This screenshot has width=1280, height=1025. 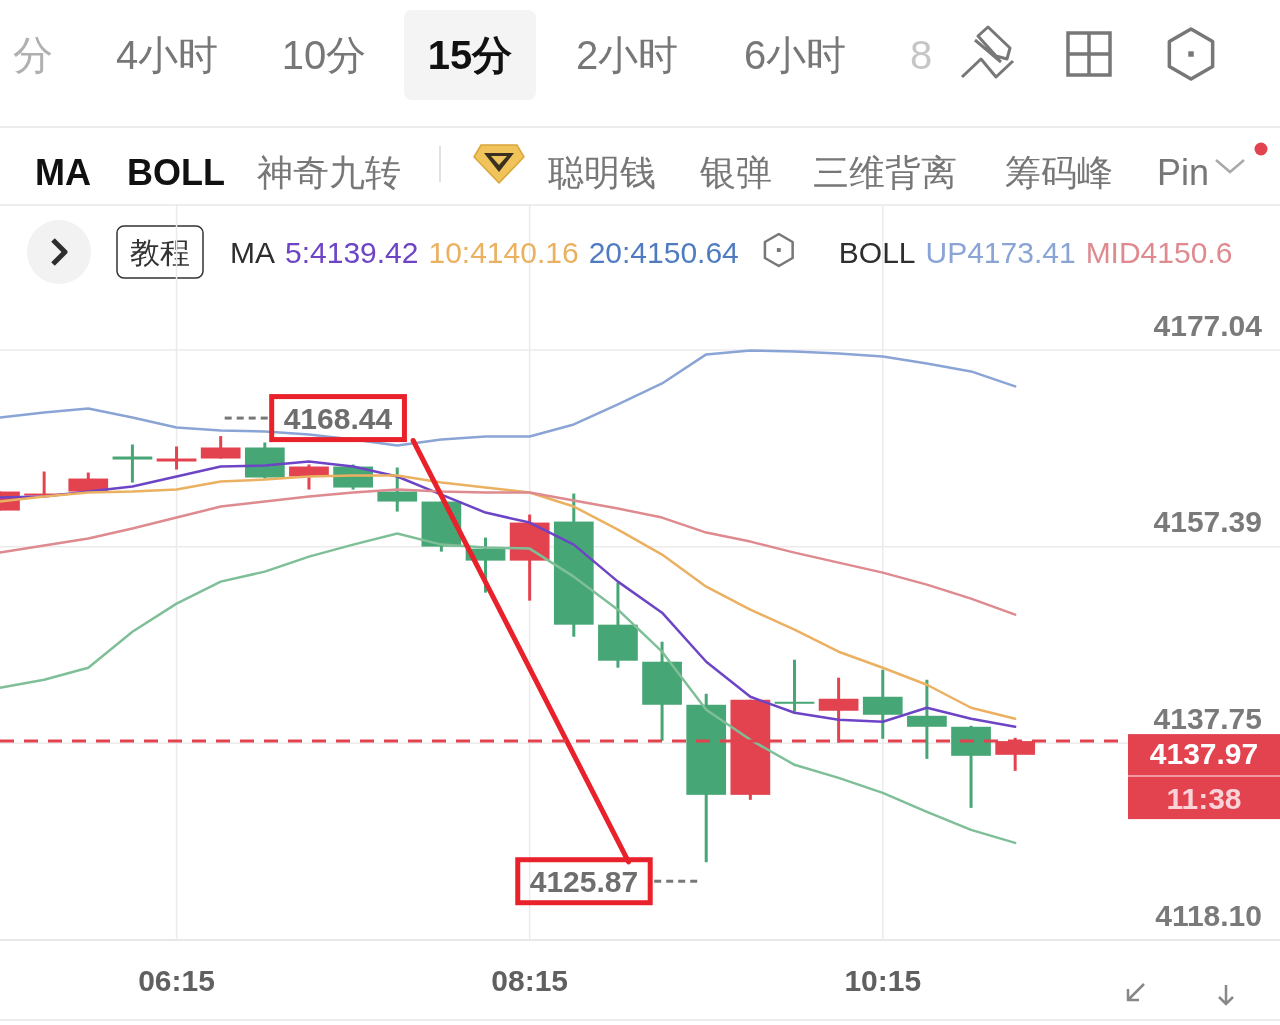 I want to click on text: 10分, so click(x=324, y=55).